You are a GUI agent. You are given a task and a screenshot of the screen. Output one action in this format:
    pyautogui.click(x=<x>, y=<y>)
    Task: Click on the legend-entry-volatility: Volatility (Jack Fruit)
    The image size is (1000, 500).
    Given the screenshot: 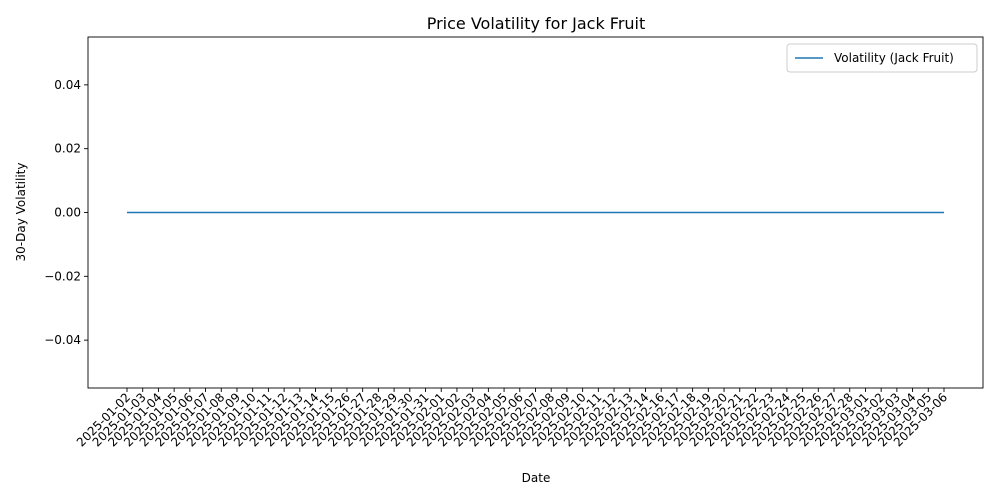 What is the action you would take?
    pyautogui.click(x=894, y=58)
    